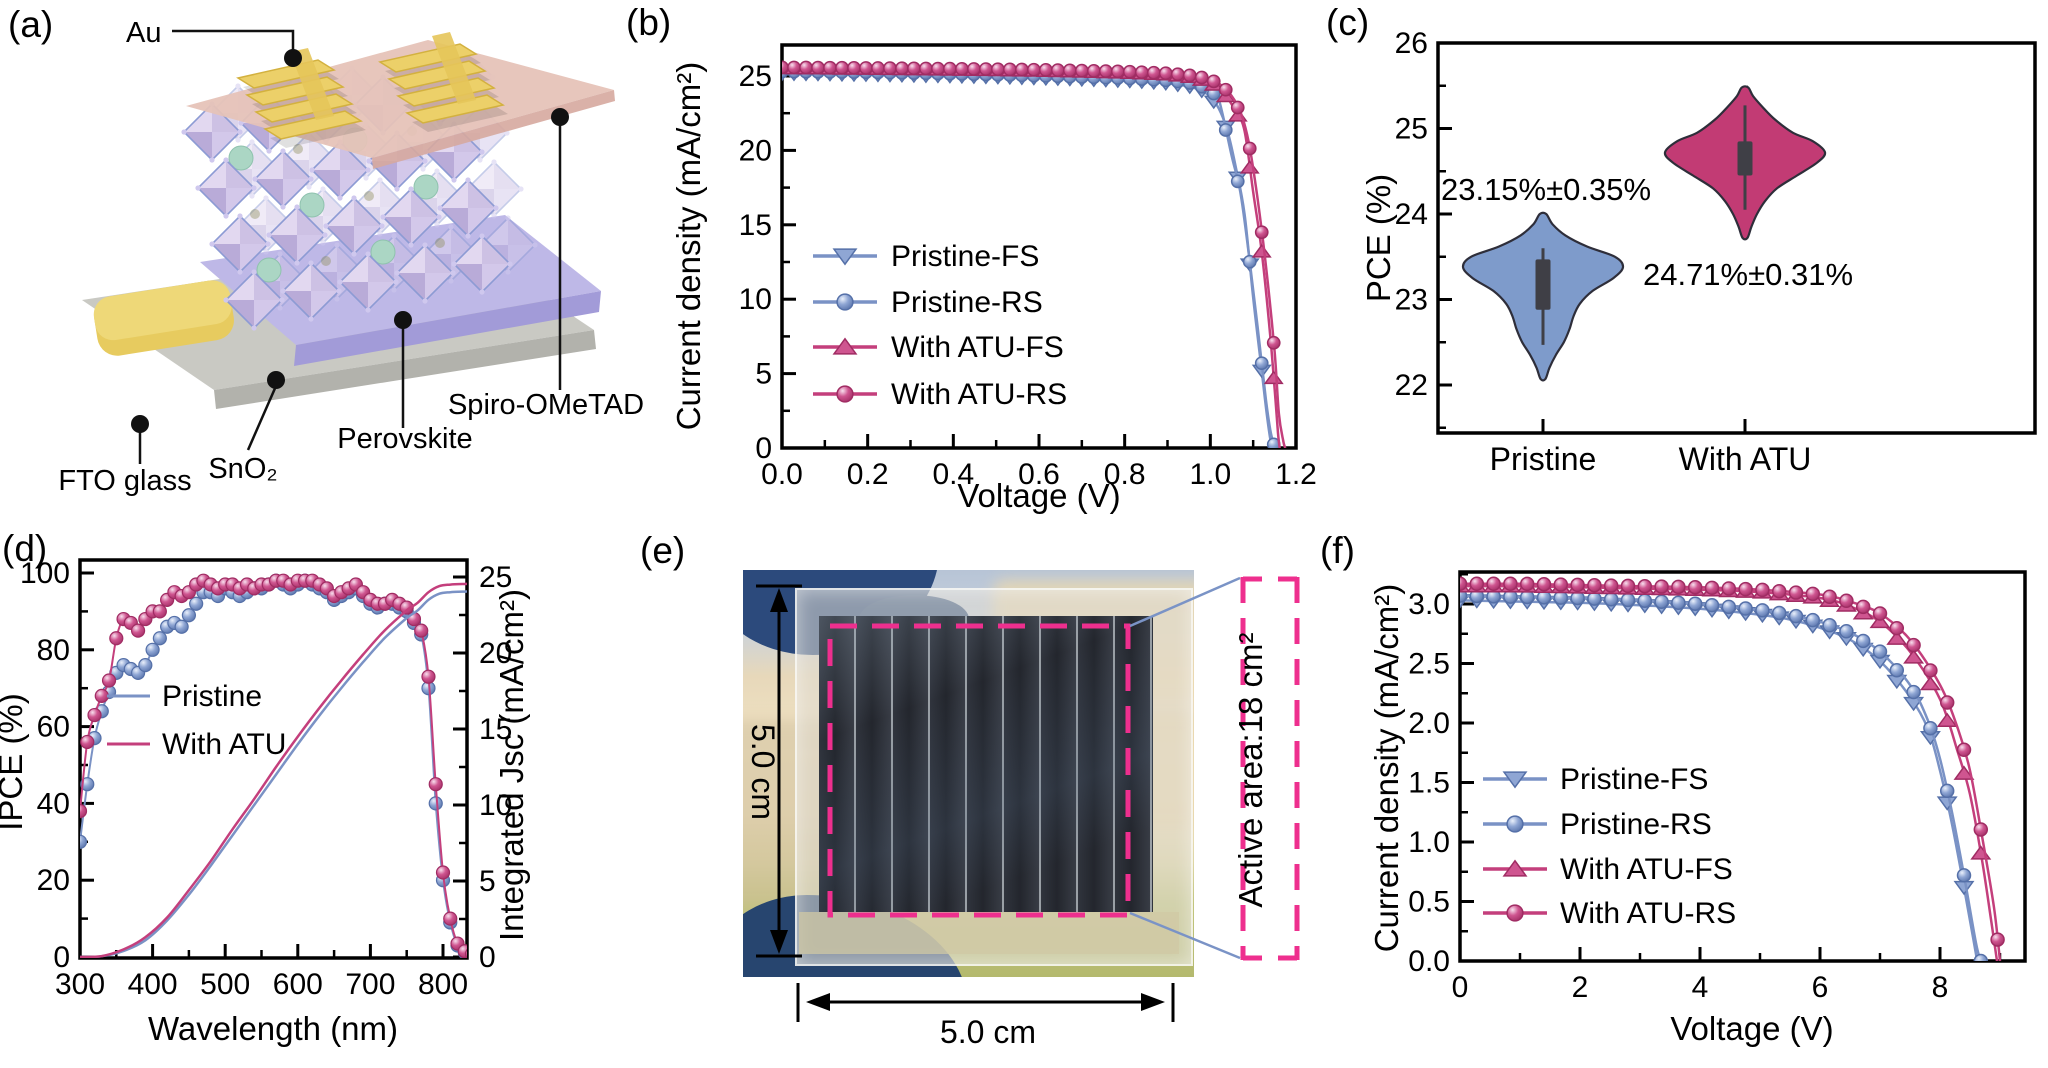  I want to click on x-tick-label: 500, so click(225, 984).